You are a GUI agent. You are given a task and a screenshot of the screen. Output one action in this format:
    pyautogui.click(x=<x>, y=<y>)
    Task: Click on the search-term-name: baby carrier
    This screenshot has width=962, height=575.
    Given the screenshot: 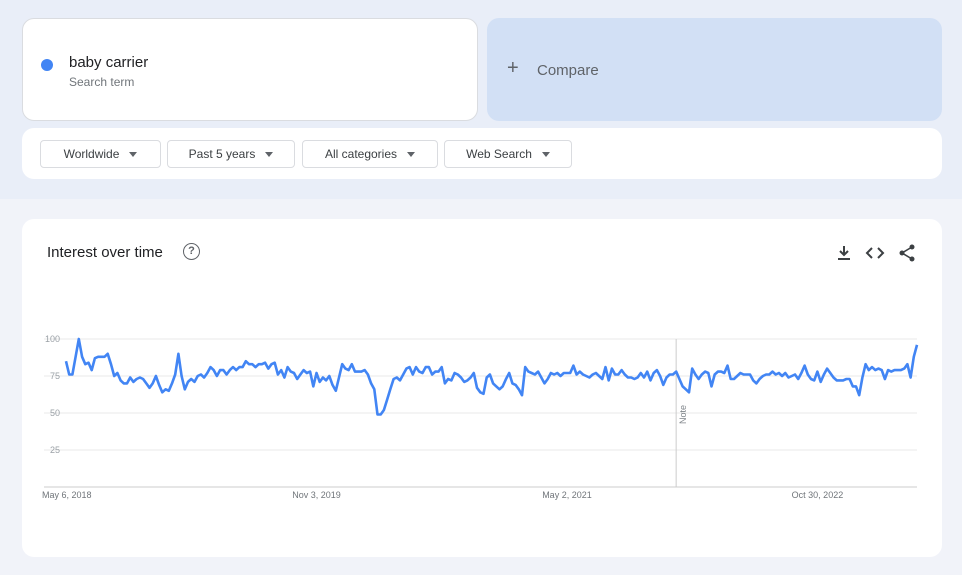 What is the action you would take?
    pyautogui.click(x=109, y=62)
    